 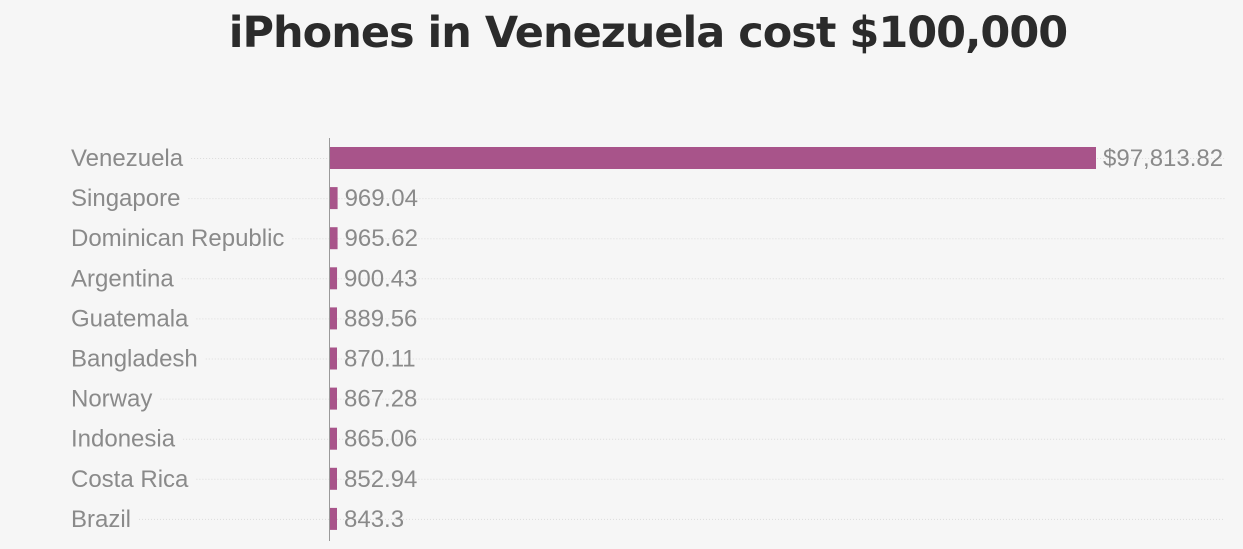 What do you see at coordinates (380, 278) in the screenshot?
I see `value-label-argentina: 900.43` at bounding box center [380, 278].